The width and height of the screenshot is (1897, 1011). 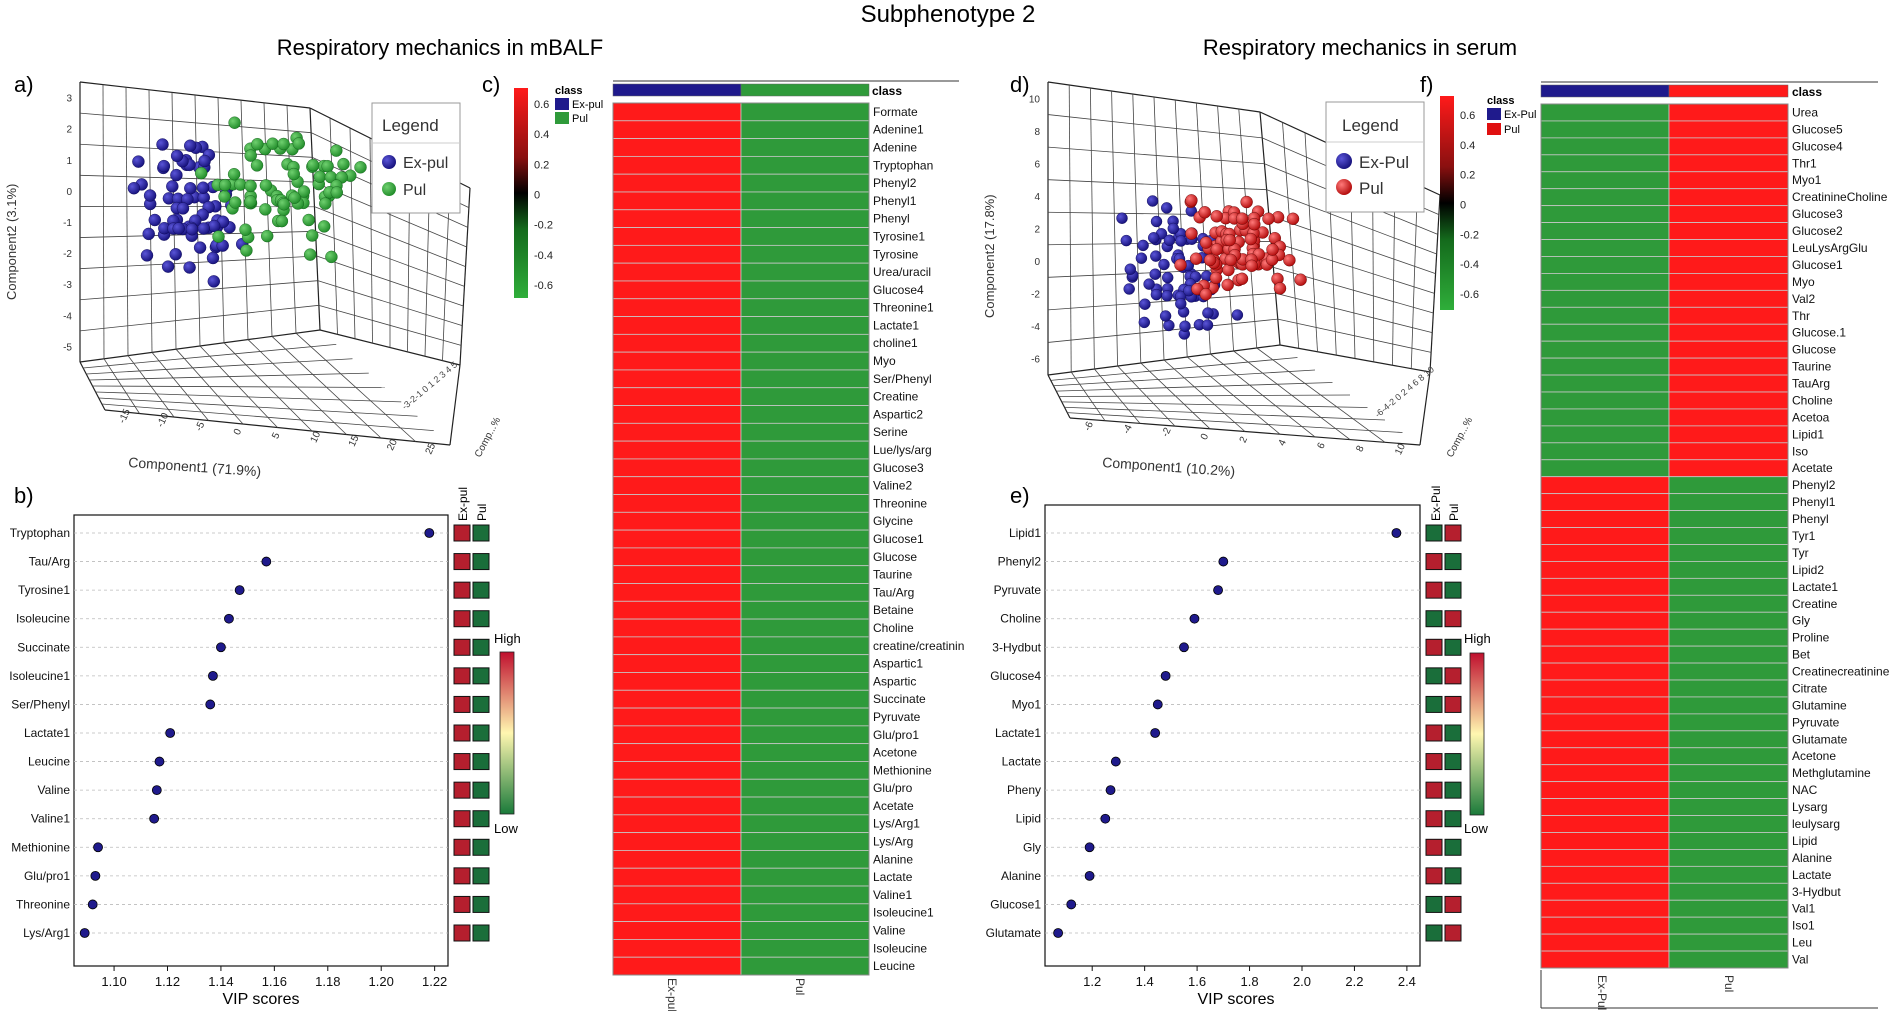 I want to click on pca-a-xtick: 5, so click(x=276, y=436).